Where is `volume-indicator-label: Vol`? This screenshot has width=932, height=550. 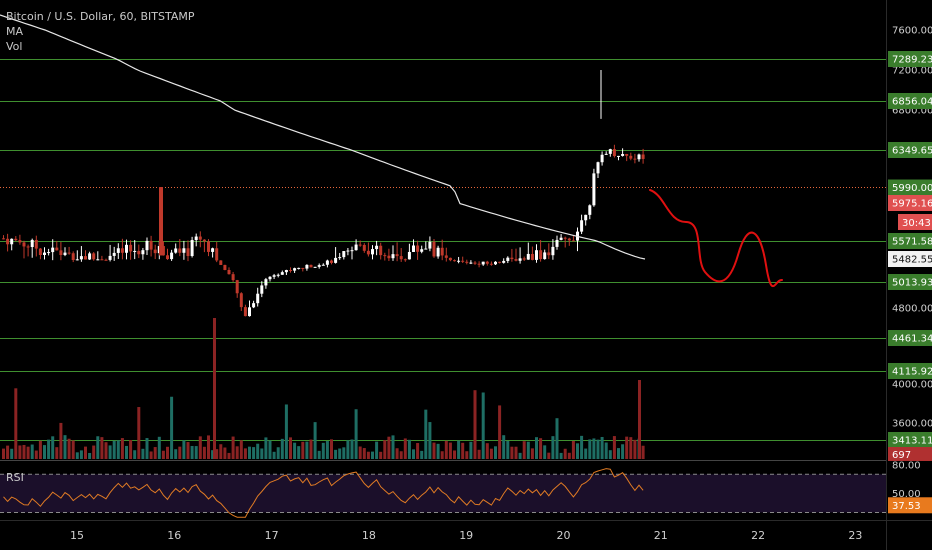
volume-indicator-label: Vol is located at coordinates (14, 46).